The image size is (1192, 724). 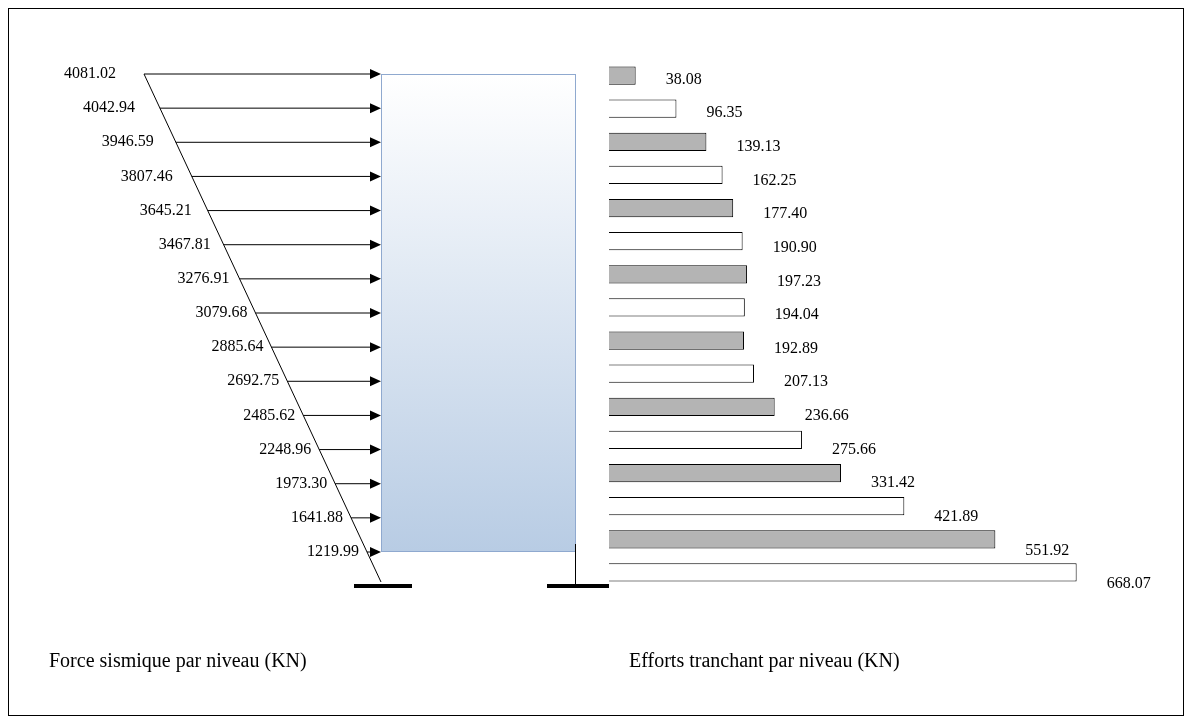 I want to click on data-label: 2692.75, so click(x=253, y=380).